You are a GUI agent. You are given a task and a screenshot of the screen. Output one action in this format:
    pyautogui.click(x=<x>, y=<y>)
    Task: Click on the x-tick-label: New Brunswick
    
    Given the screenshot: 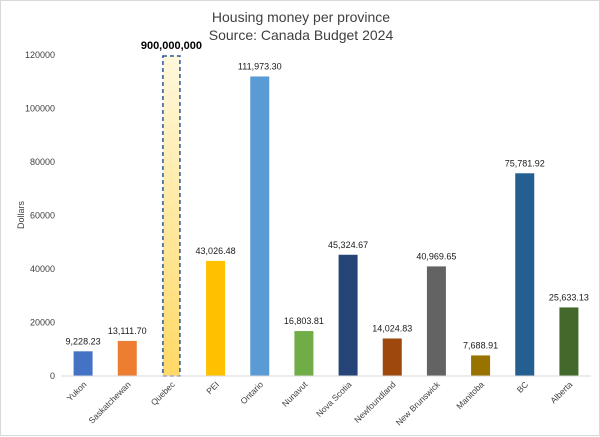 What is the action you would take?
    pyautogui.click(x=418, y=403)
    